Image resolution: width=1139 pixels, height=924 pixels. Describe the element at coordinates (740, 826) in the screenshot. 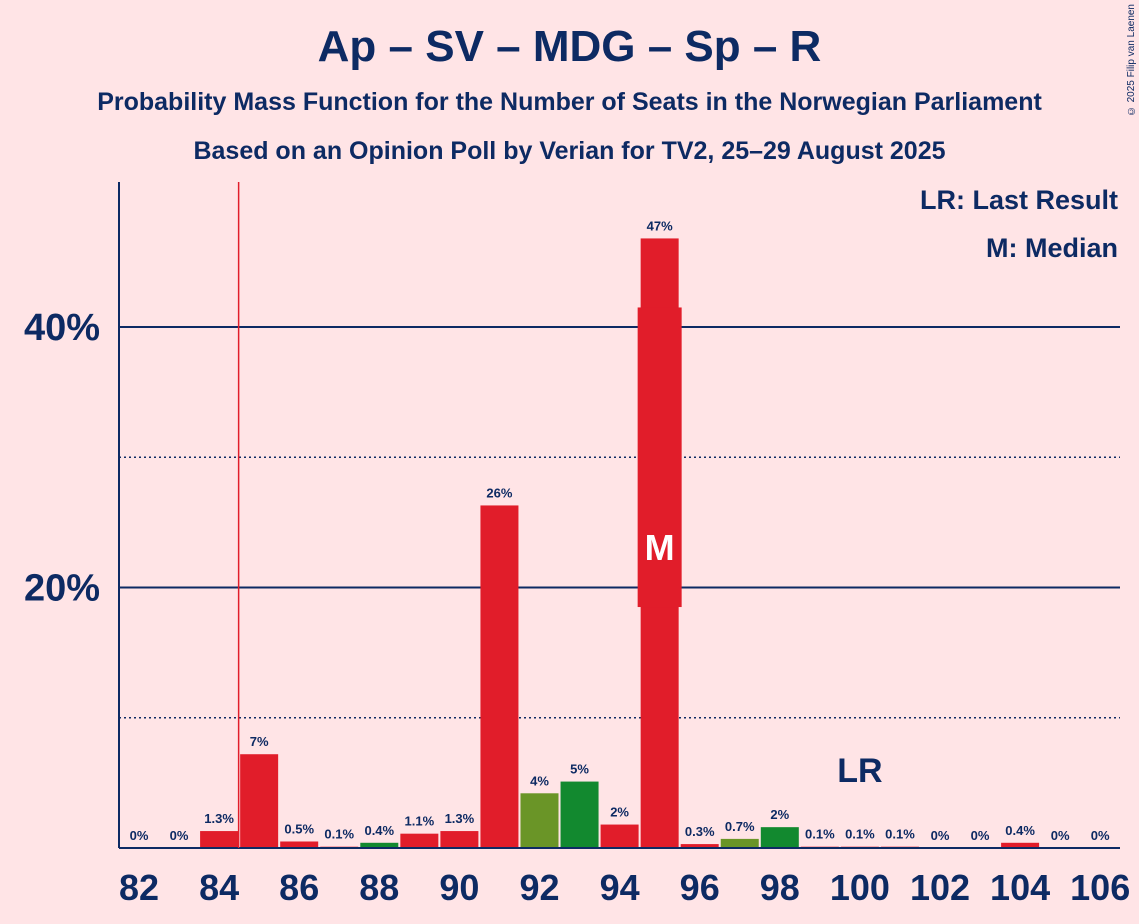

I see `bar-label-97: 0.7%` at that location.